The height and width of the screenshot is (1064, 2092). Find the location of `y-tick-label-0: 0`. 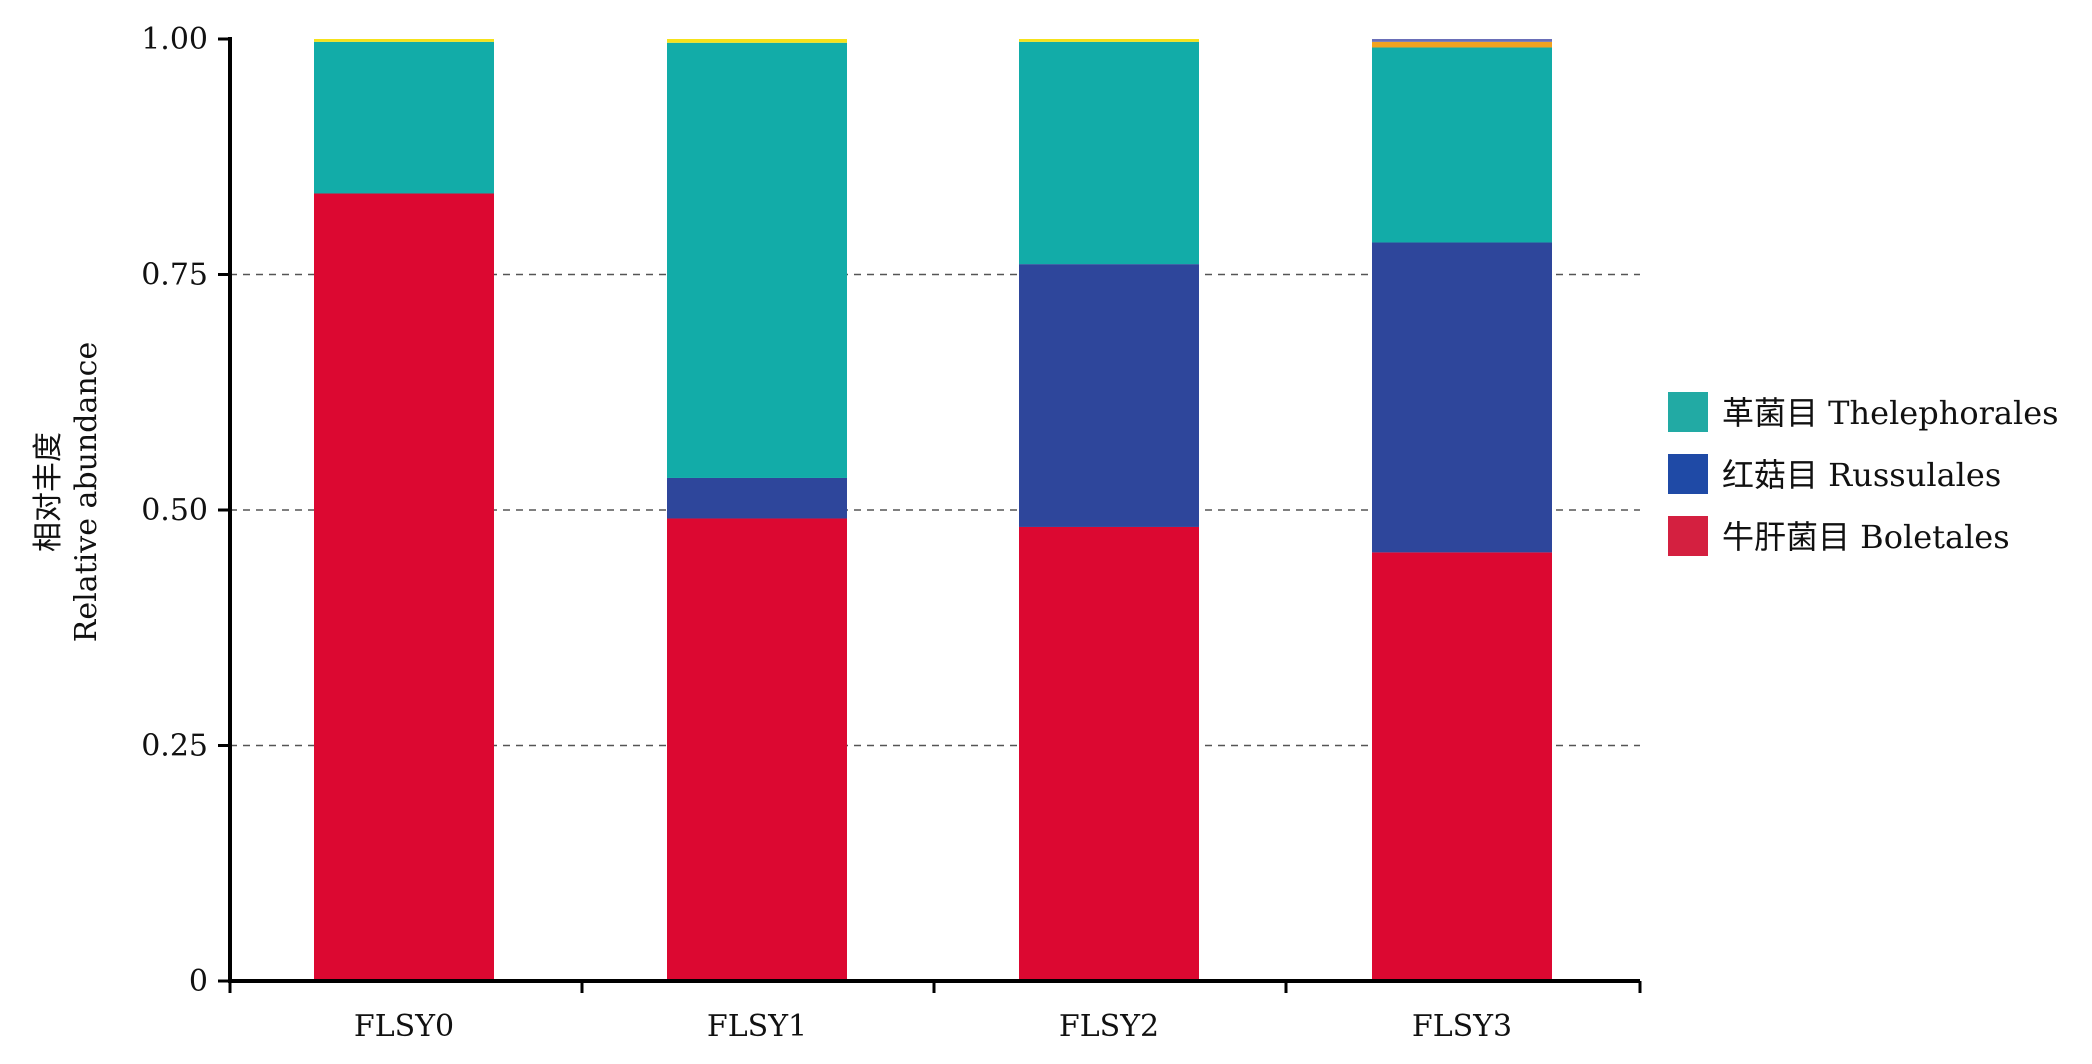

y-tick-label-0: 0 is located at coordinates (198, 981).